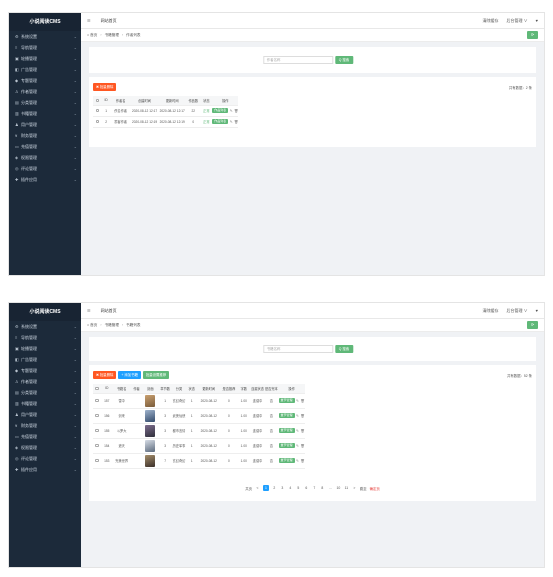 The width and height of the screenshot is (553, 577). What do you see at coordinates (338, 488) in the screenshot?
I see `page-item: 10` at bounding box center [338, 488].